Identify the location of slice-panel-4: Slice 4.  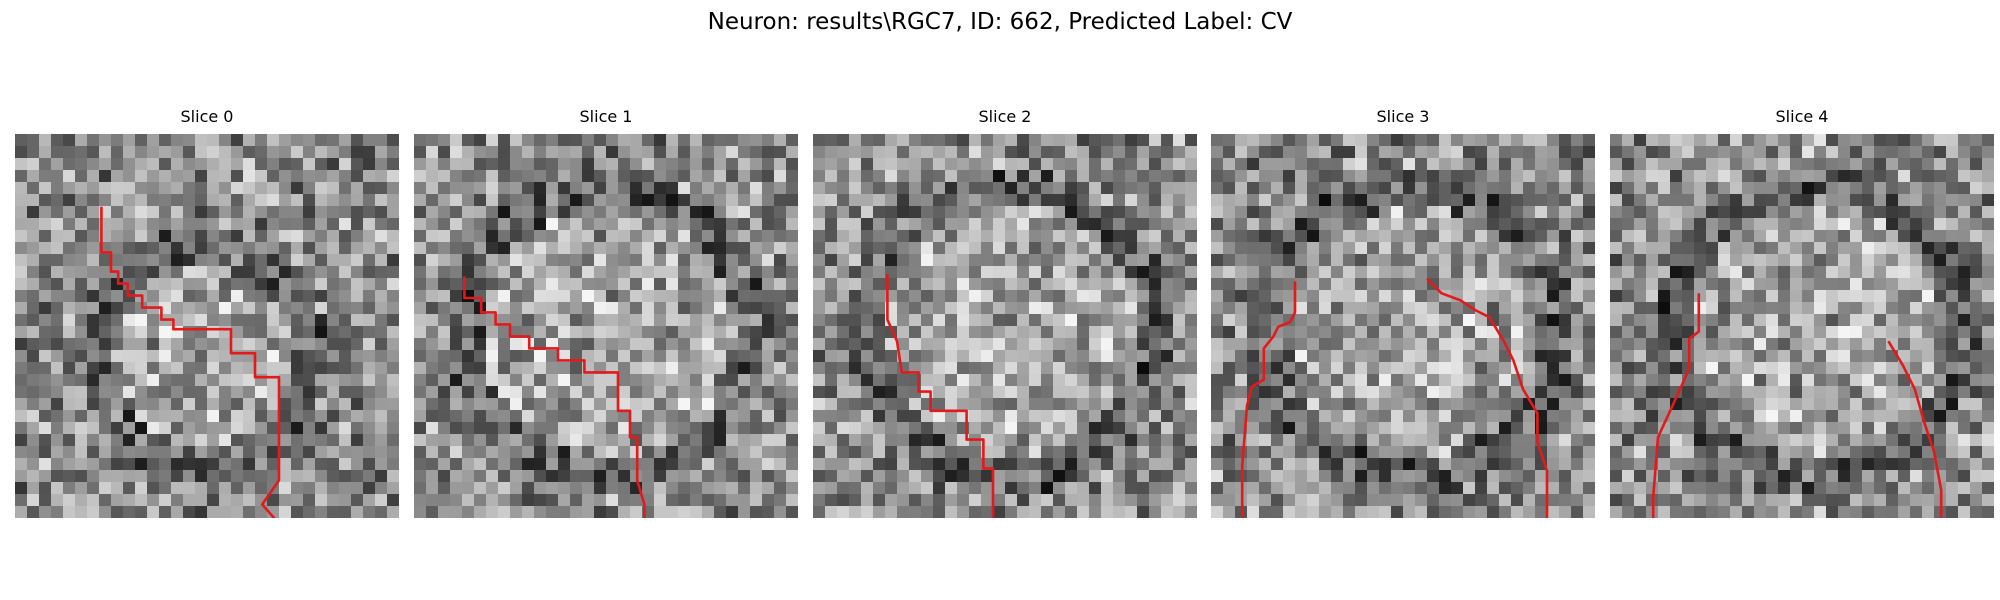
(1802, 312).